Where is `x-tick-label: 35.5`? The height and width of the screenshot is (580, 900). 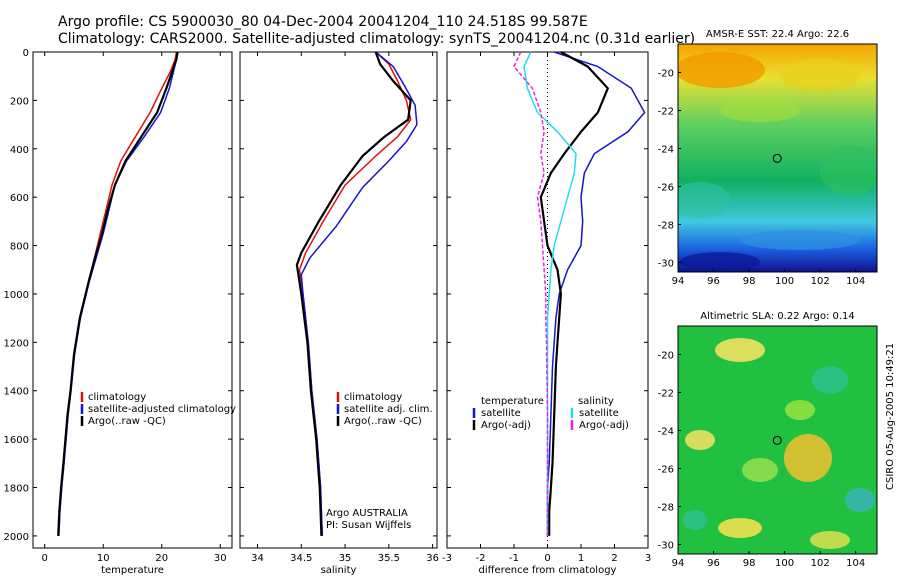
x-tick-label: 35.5 is located at coordinates (389, 558).